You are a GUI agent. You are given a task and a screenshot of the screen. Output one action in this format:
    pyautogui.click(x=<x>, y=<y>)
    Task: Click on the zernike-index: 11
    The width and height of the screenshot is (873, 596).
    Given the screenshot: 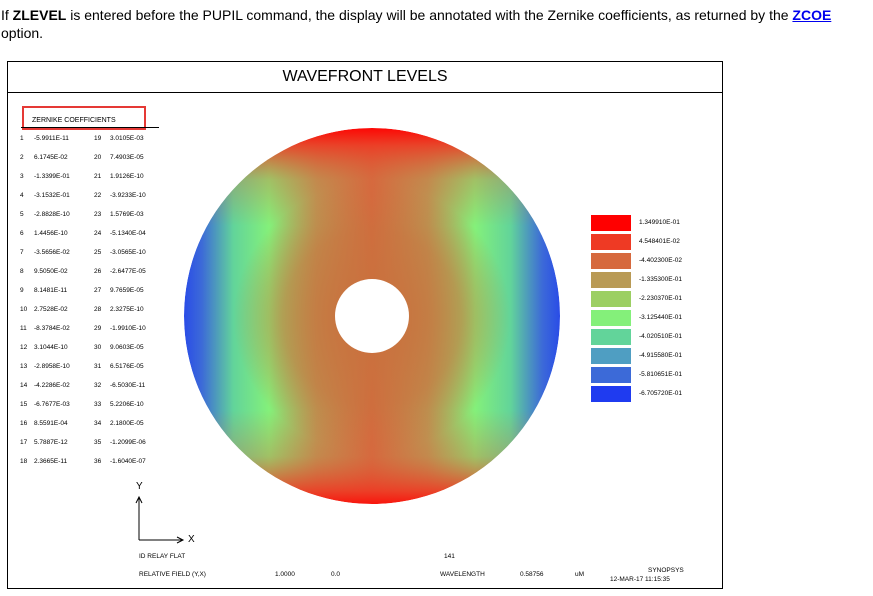 What is the action you would take?
    pyautogui.click(x=23, y=328)
    